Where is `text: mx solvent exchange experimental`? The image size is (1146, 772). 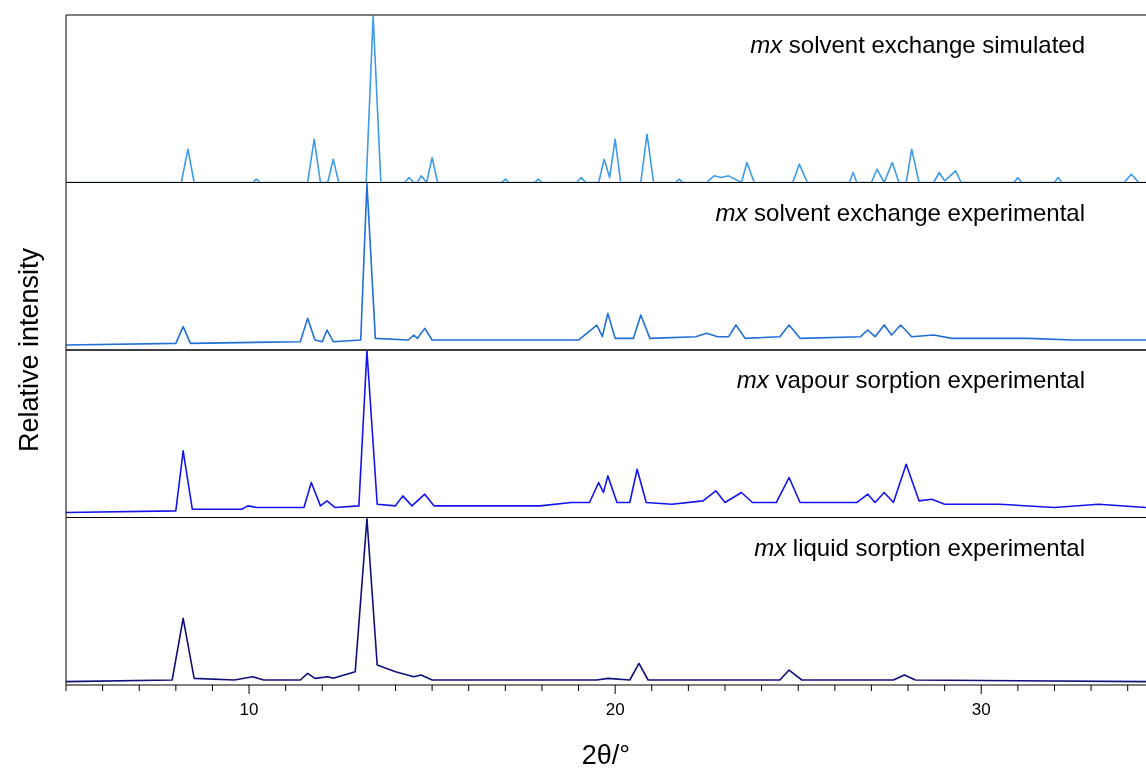 text: mx solvent exchange experimental is located at coordinates (900, 212).